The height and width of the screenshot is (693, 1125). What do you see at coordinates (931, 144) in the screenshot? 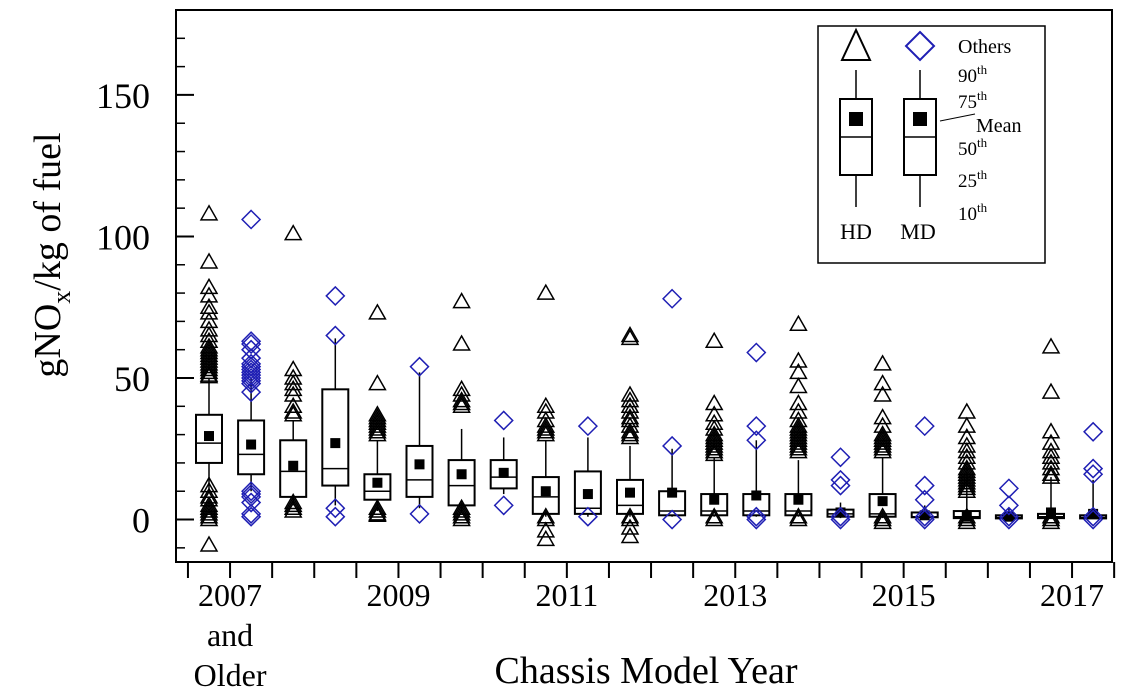
I see `legend-frame` at bounding box center [931, 144].